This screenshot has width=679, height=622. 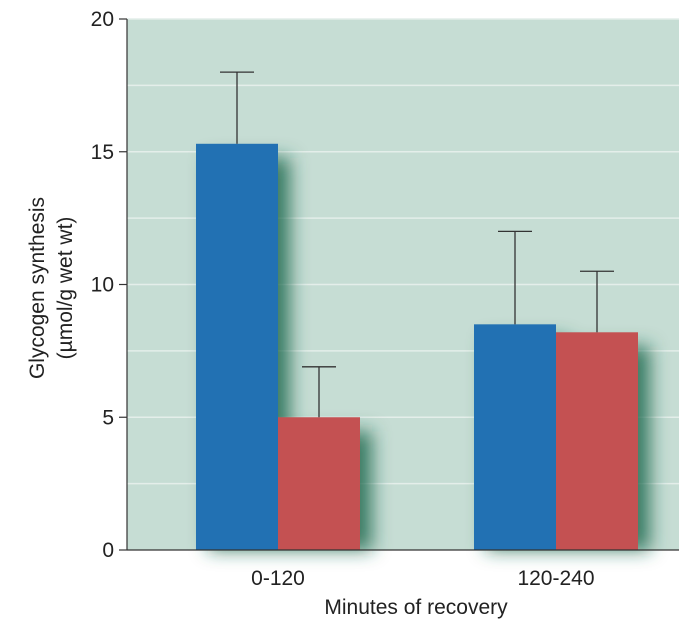 What do you see at coordinates (65, 288) in the screenshot?
I see `y-axis-title-line2: (µmol/g wet wt)` at bounding box center [65, 288].